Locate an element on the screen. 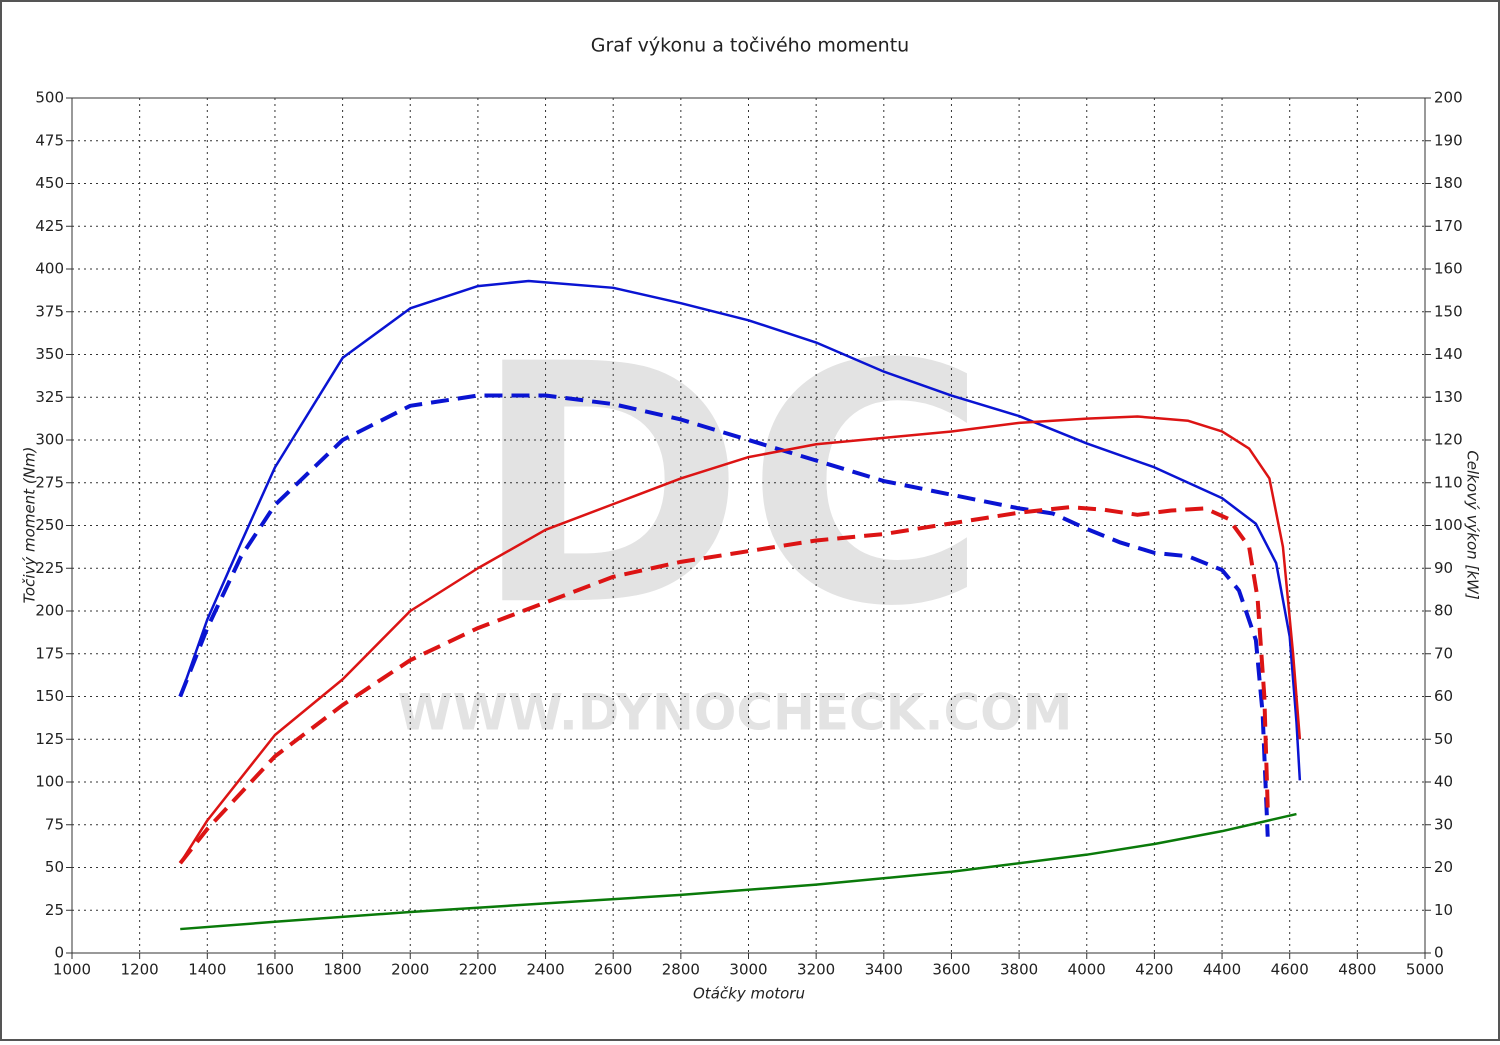 The image size is (1500, 1045). y2-axis-label: Celkový výkon [kW] is located at coordinates (1473, 525).